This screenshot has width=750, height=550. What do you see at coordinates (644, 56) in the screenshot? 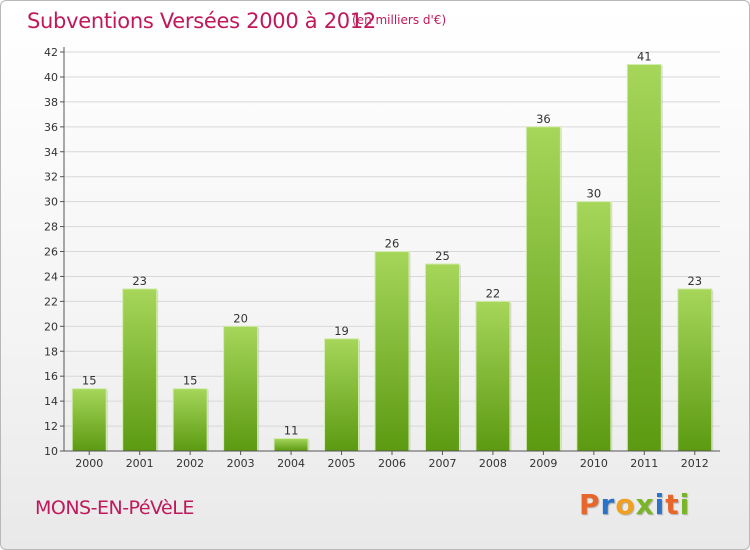
I see `bar-value-label: 41` at bounding box center [644, 56].